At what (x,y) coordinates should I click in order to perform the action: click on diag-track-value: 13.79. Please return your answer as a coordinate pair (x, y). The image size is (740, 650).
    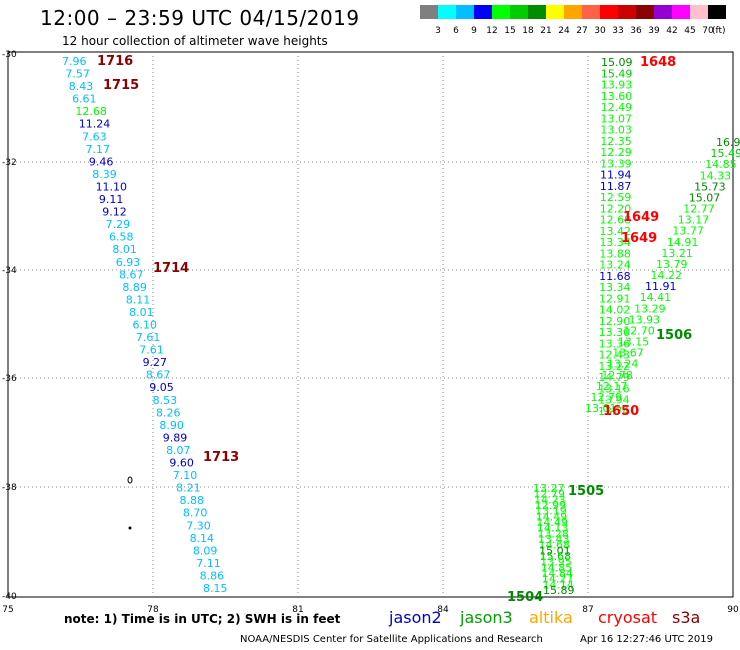
    Looking at the image, I should click on (672, 264).